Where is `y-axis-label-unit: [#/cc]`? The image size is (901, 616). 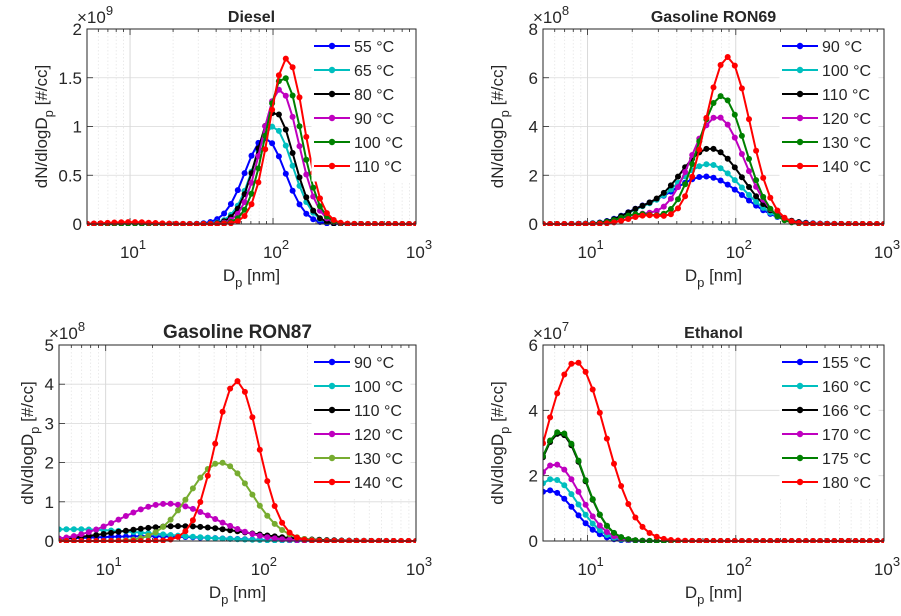
y-axis-label-unit: [#/cc] is located at coordinates (497, 87).